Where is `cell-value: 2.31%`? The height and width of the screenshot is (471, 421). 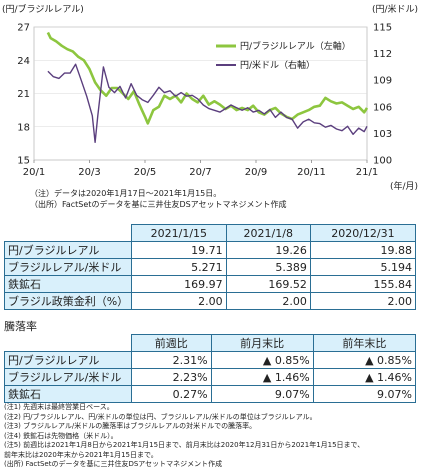 cell-value: 2.31% is located at coordinates (171, 360).